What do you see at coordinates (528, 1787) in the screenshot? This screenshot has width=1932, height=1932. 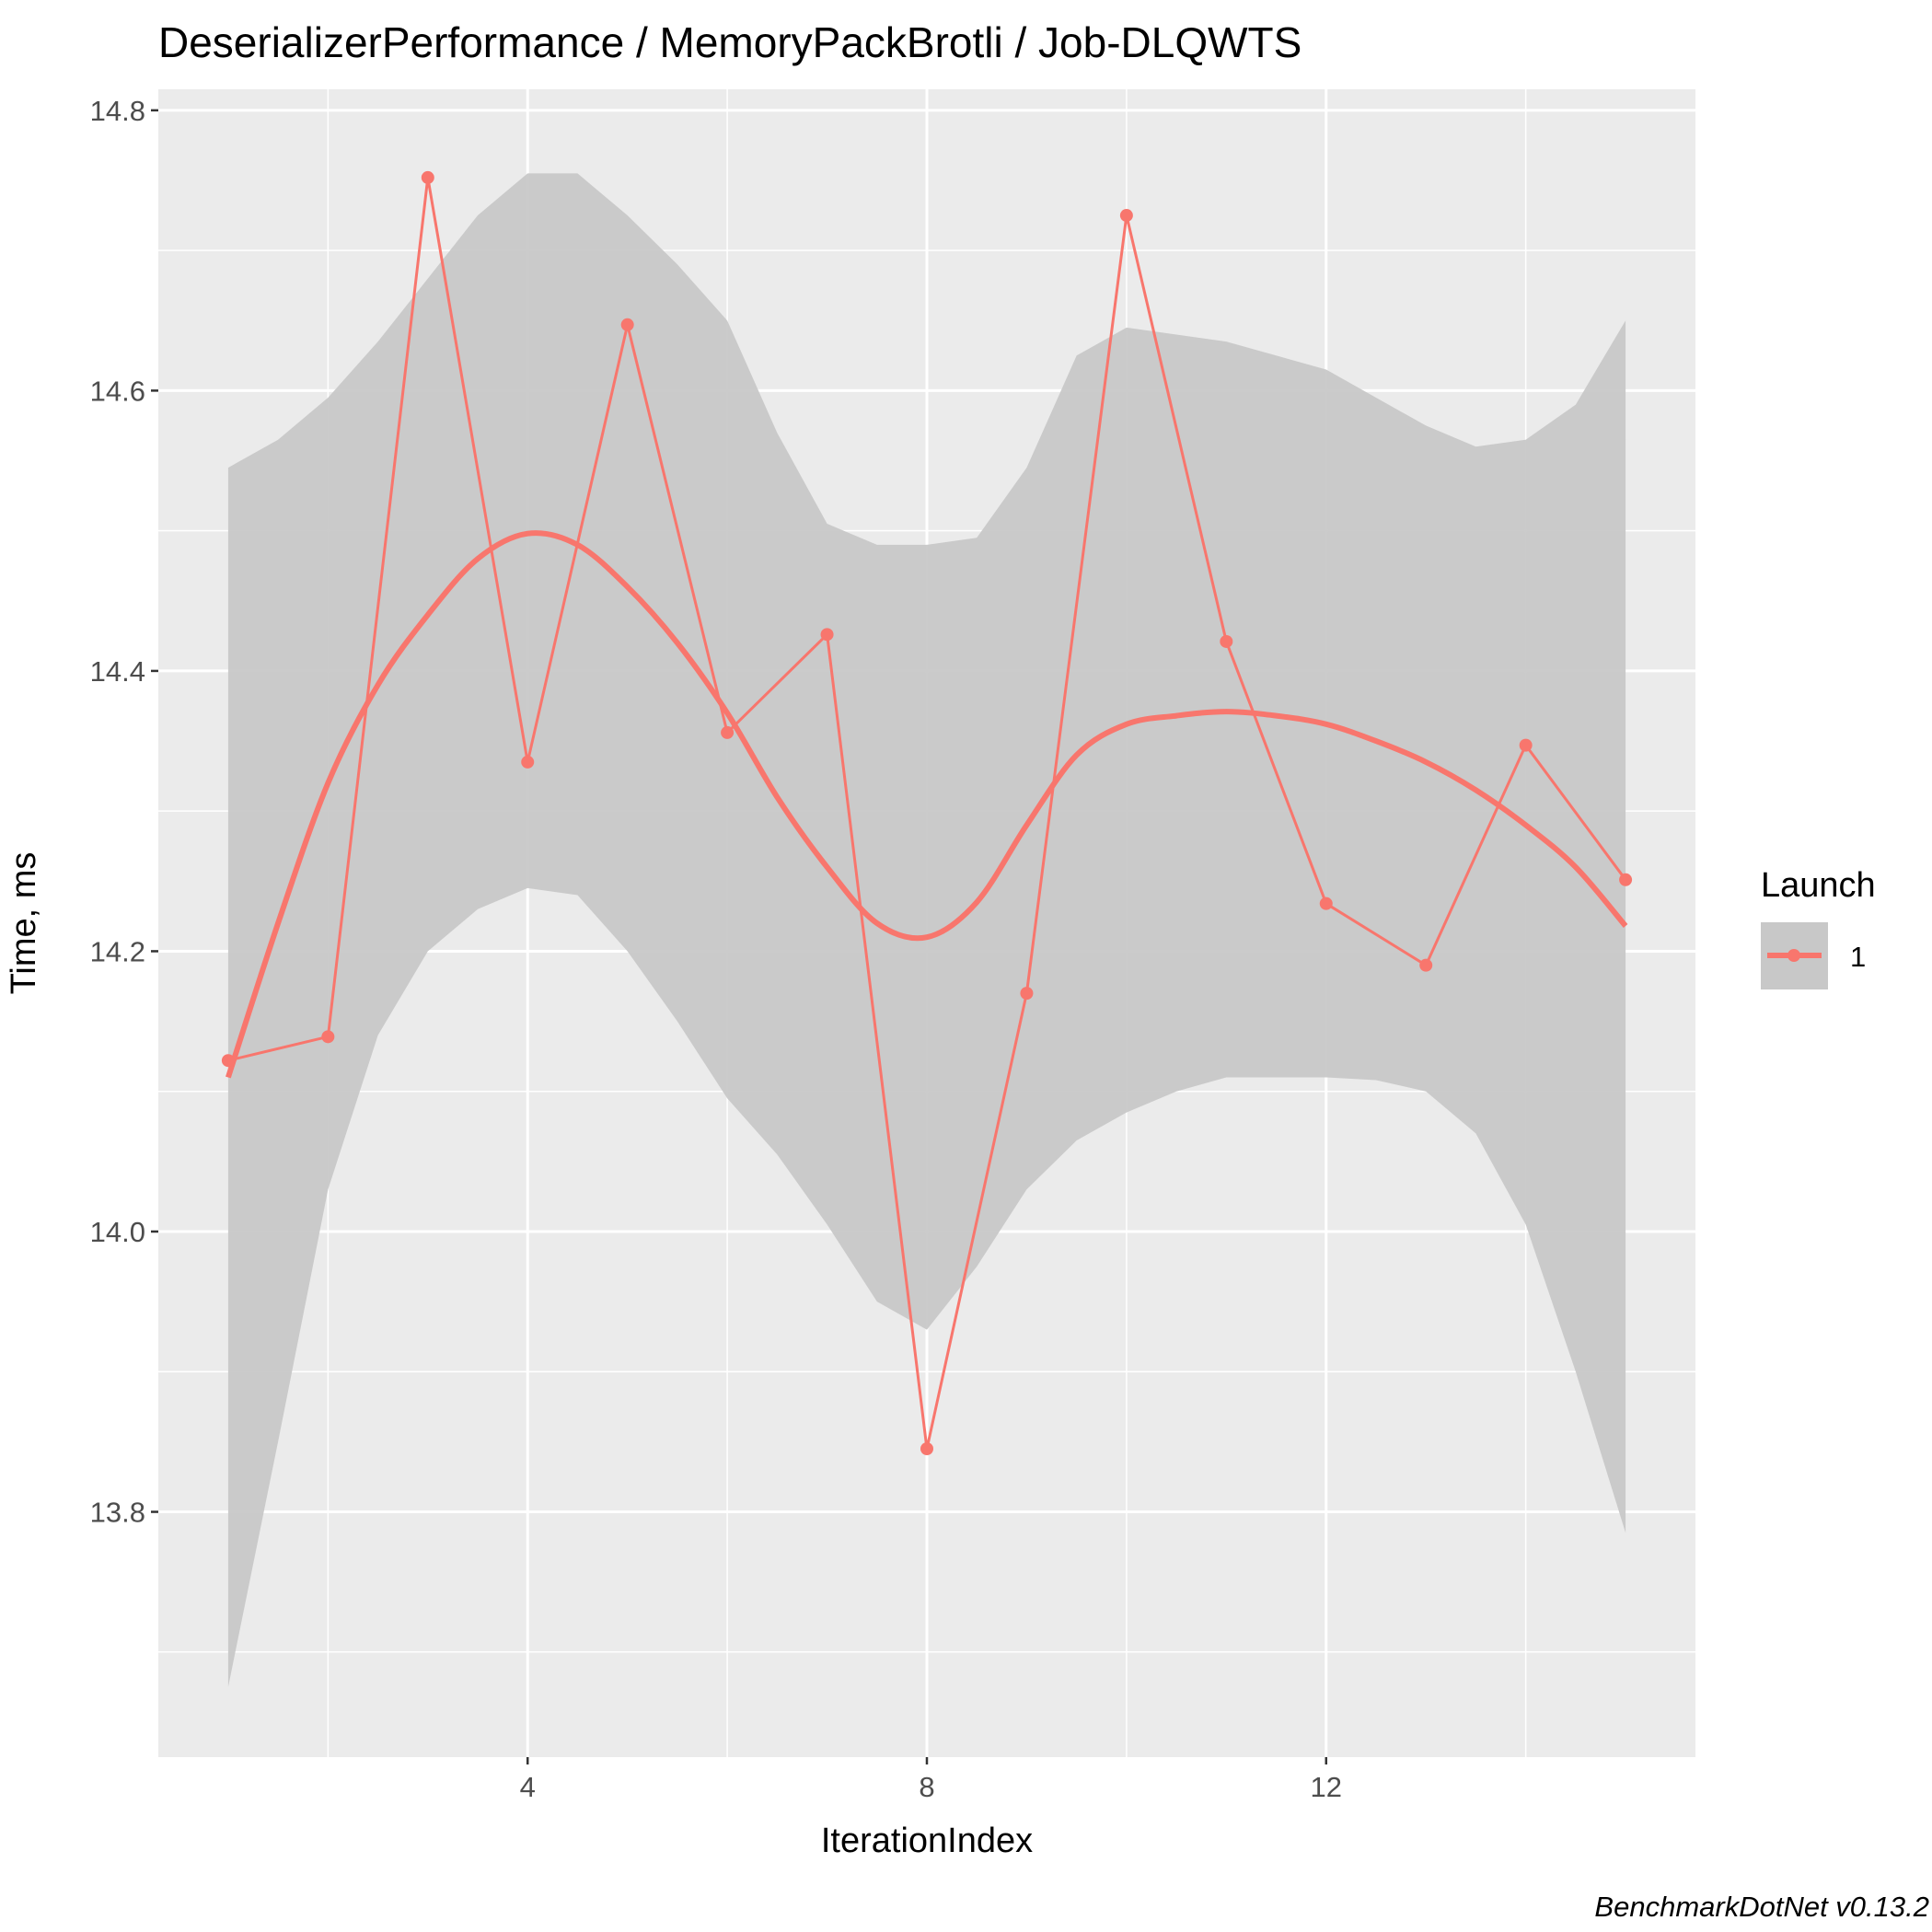 I see `x-tick-label: 4` at bounding box center [528, 1787].